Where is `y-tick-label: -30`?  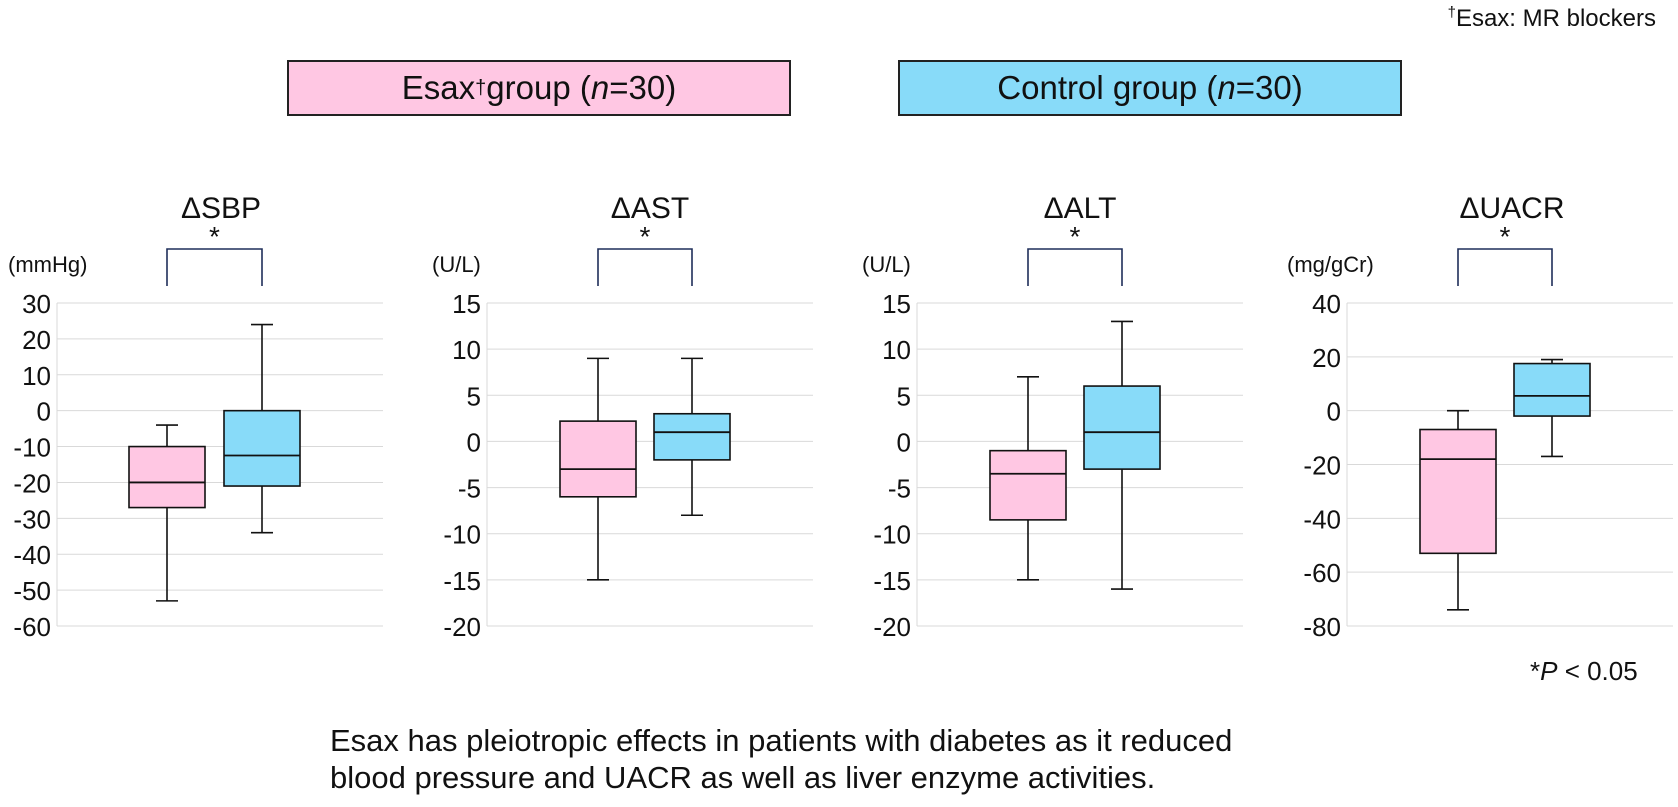
y-tick-label: -30 is located at coordinates (32, 519).